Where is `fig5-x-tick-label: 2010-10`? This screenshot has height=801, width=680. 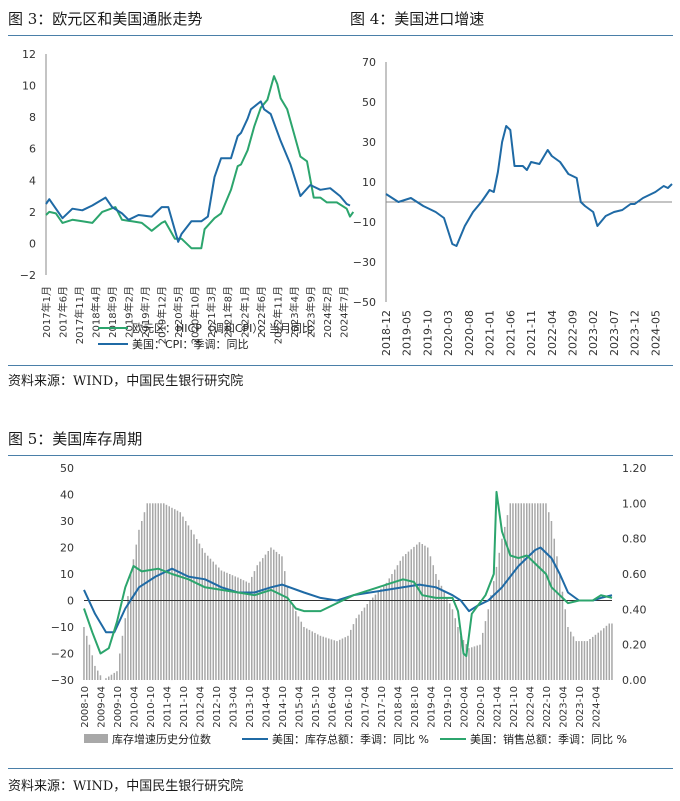 fig5-x-tick-label: 2010-10 is located at coordinates (151, 707).